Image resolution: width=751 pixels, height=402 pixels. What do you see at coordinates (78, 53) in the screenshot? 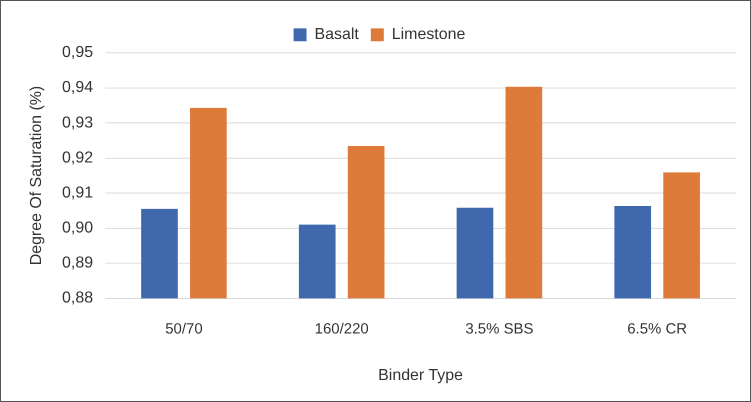
I see `y-tick-label: 0,95` at bounding box center [78, 53].